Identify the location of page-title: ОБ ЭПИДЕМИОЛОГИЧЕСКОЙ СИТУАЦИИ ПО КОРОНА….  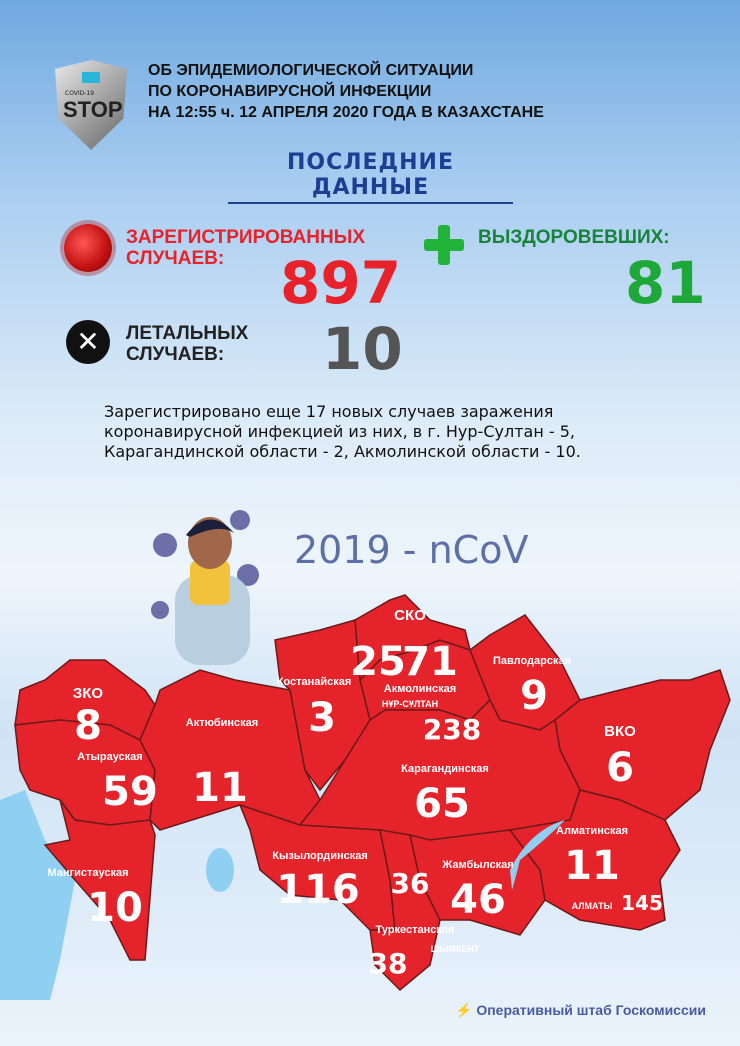
(346, 91).